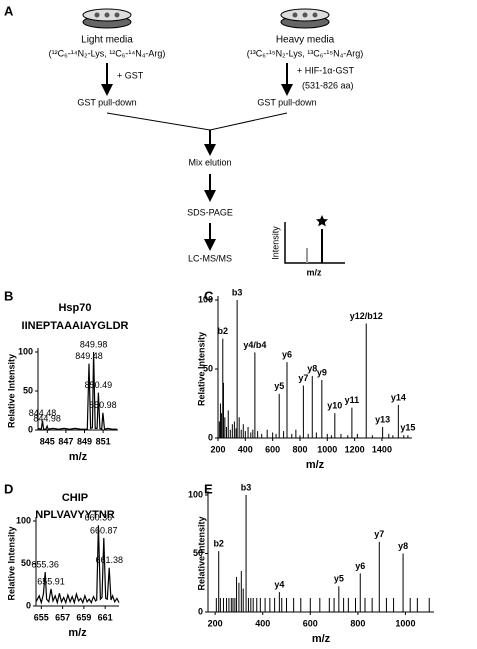  I want to click on peak-label: 660.36, so click(99, 518).